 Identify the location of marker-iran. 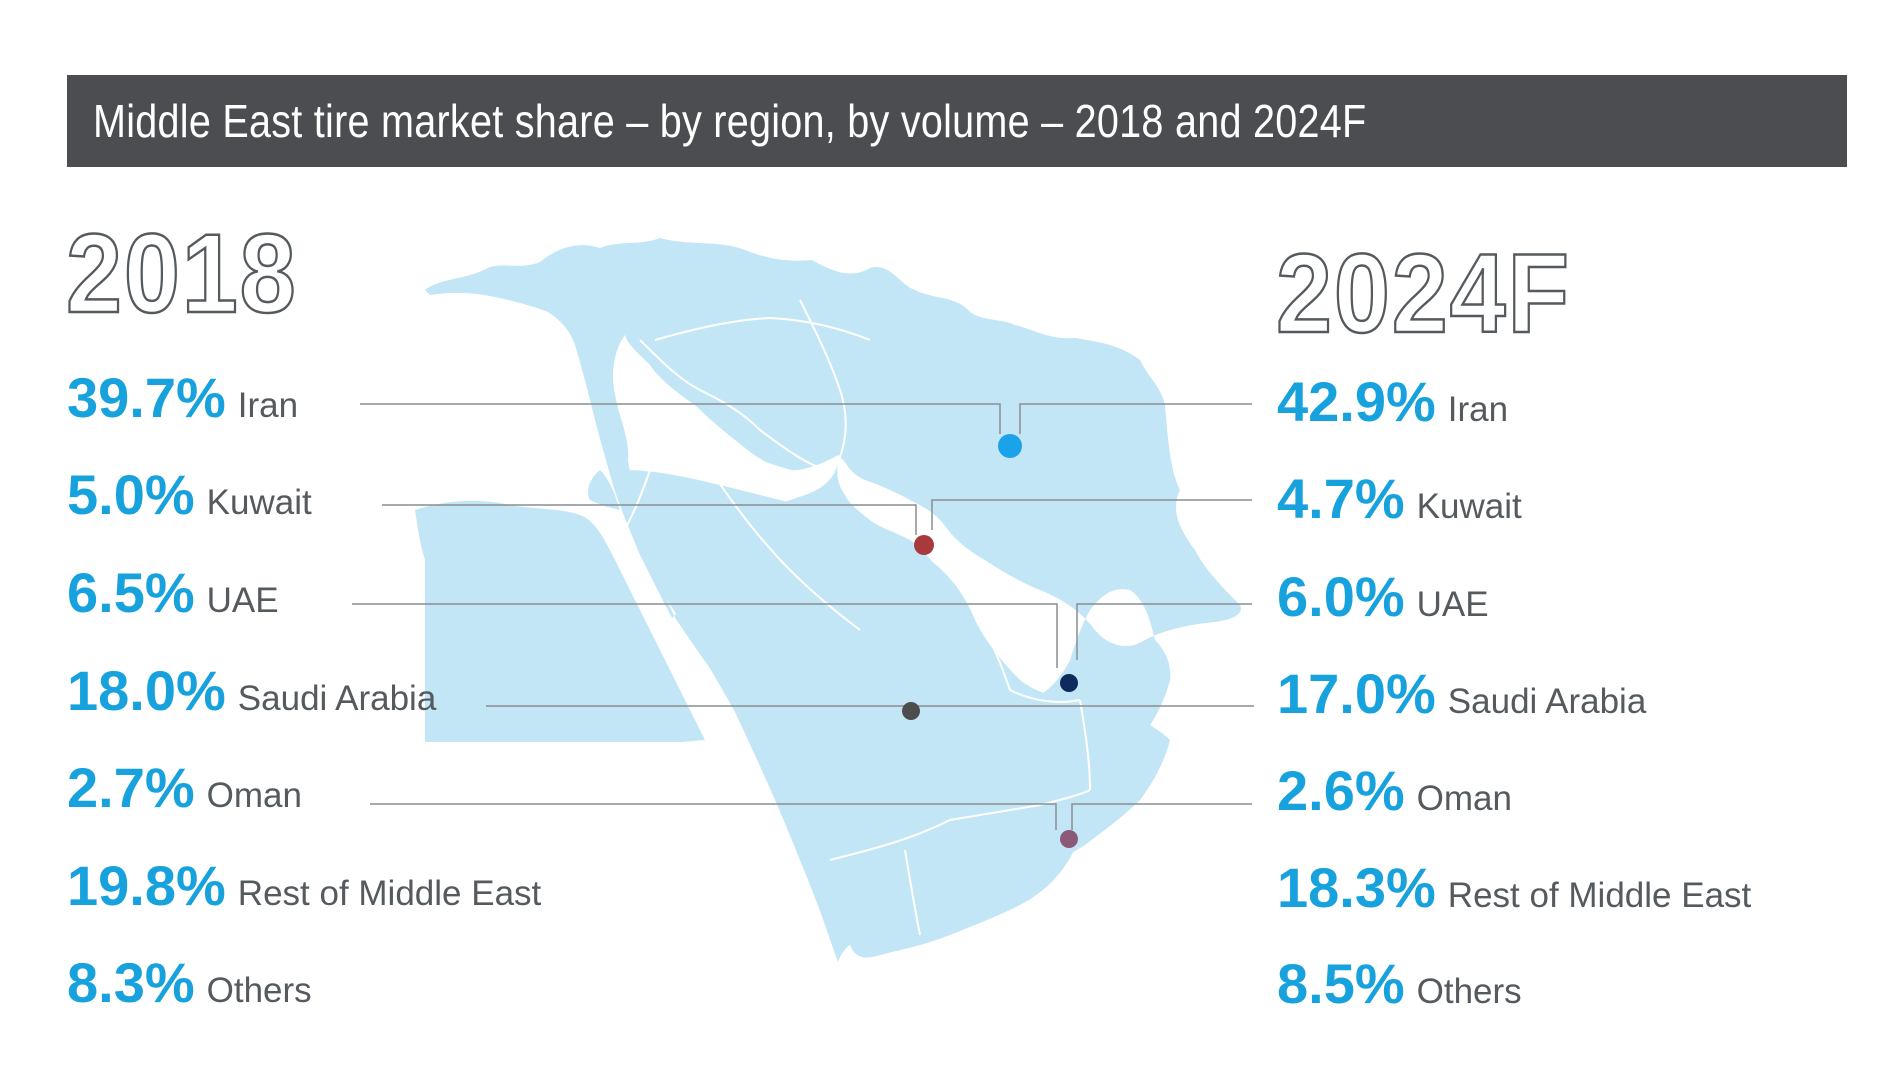
(1010, 446).